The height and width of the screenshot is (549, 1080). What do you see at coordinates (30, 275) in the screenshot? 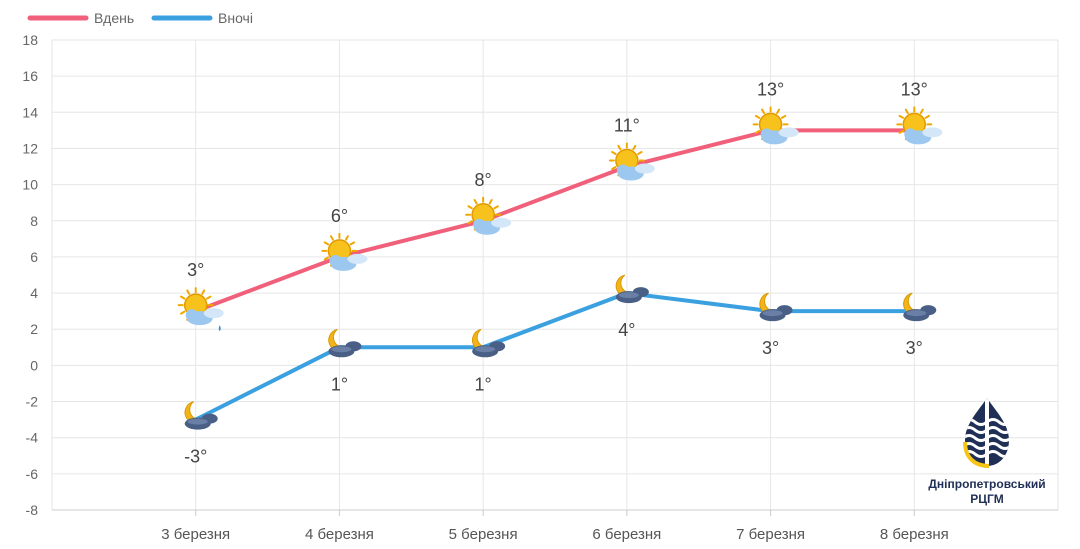
I see `y-axis: 18 16 14 12 10 8 6 4 2 0 -2 -4 -6 -8` at bounding box center [30, 275].